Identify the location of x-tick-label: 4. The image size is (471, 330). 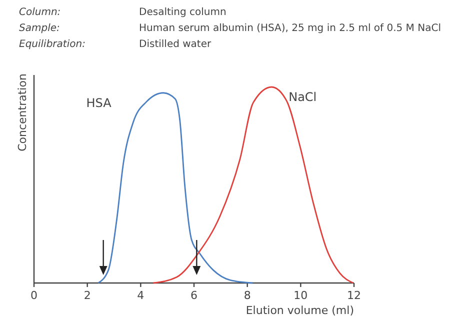
(140, 295).